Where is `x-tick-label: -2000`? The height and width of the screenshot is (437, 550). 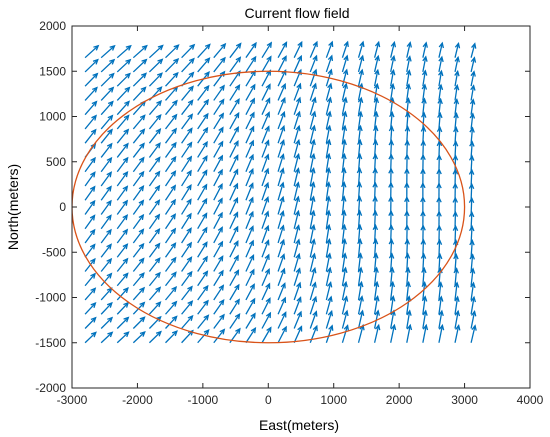 x-tick-label: -2000 is located at coordinates (137, 400).